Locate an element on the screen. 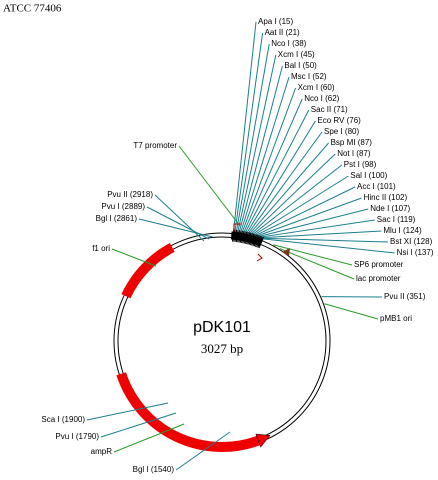 This screenshot has height=480, width=438. feature-label: Pvu I (1790) is located at coordinates (77, 436).